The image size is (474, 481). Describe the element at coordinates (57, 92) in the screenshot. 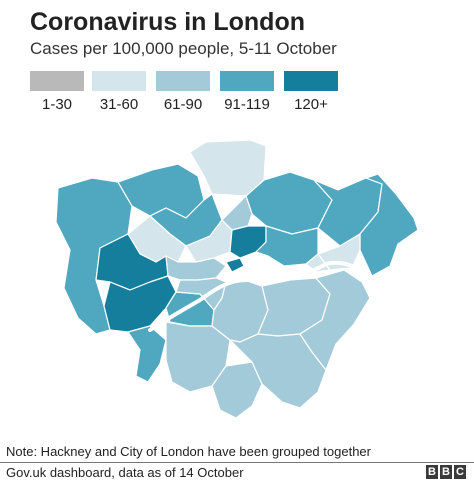

I see `legend-item: 1-30` at that location.